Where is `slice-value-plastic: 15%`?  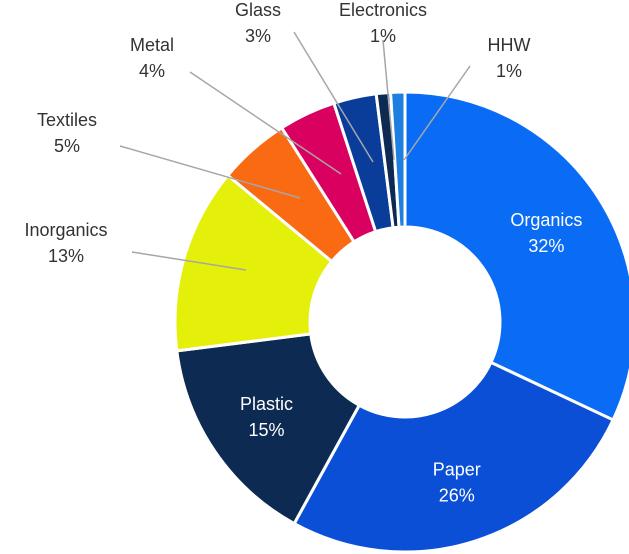 slice-value-plastic: 15% is located at coordinates (266, 430).